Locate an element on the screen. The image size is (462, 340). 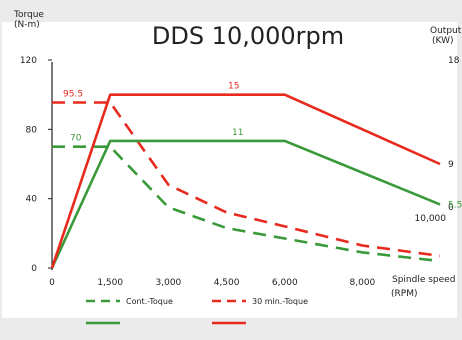
y-right-label-line1: Output is located at coordinates (446, 31).